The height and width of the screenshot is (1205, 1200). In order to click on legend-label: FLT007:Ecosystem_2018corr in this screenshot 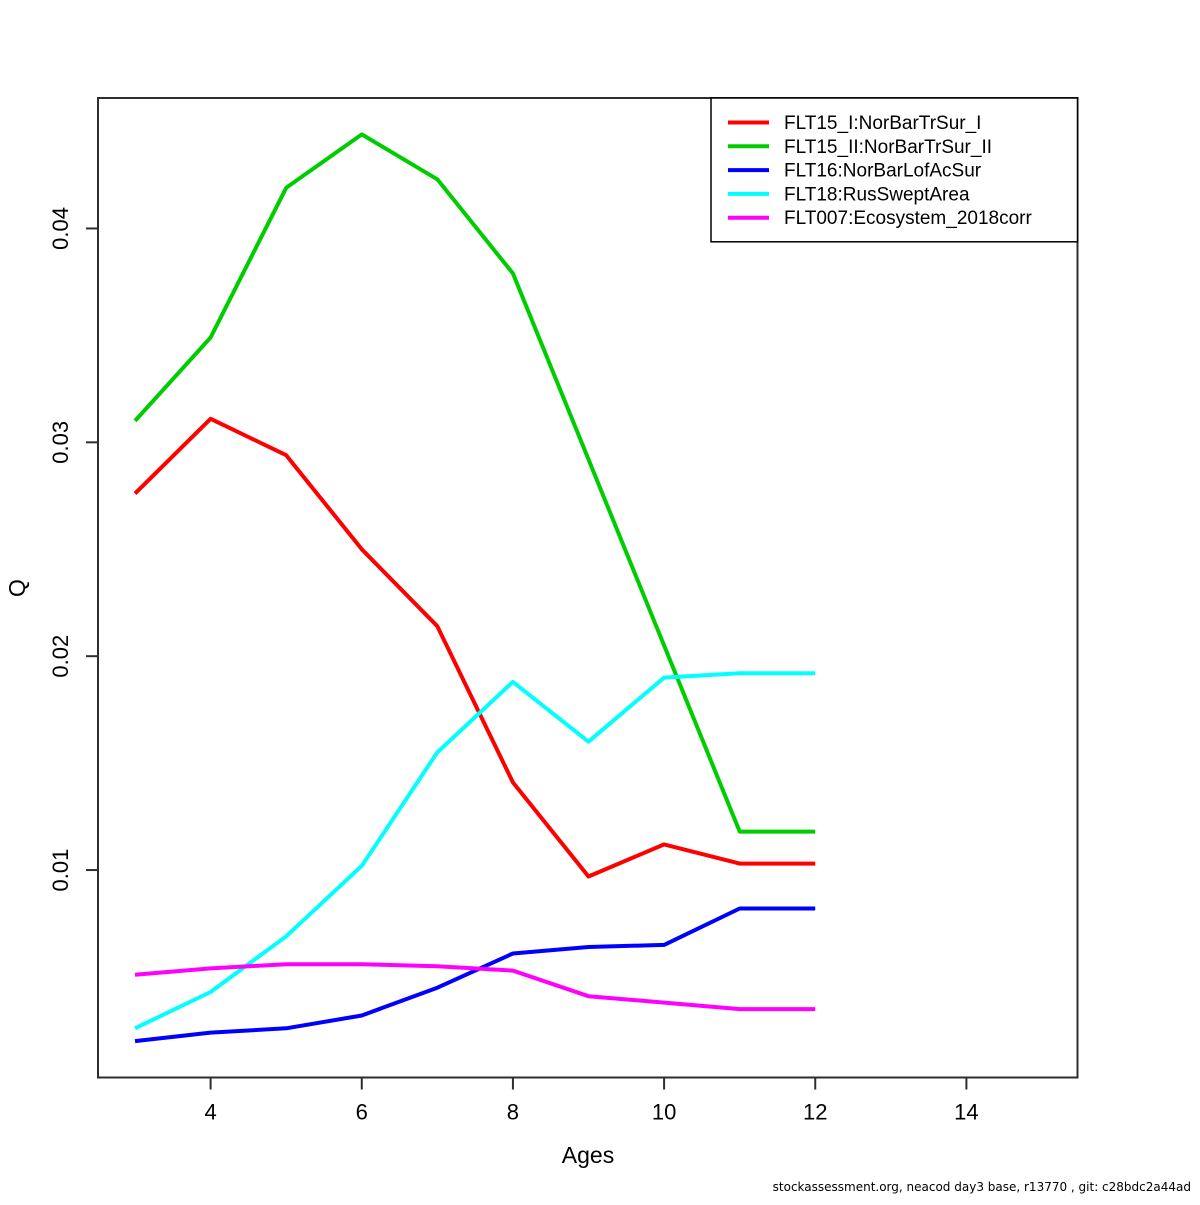, I will do `click(908, 218)`.